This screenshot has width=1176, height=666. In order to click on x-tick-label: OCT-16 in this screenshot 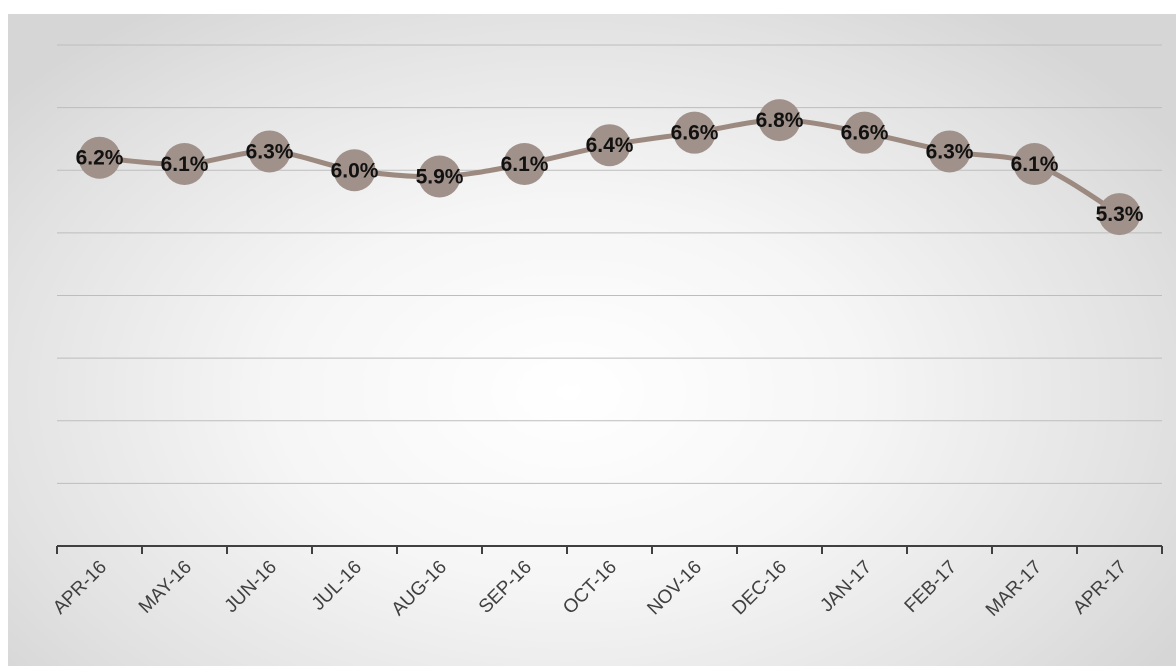, I will do `click(590, 588)`.